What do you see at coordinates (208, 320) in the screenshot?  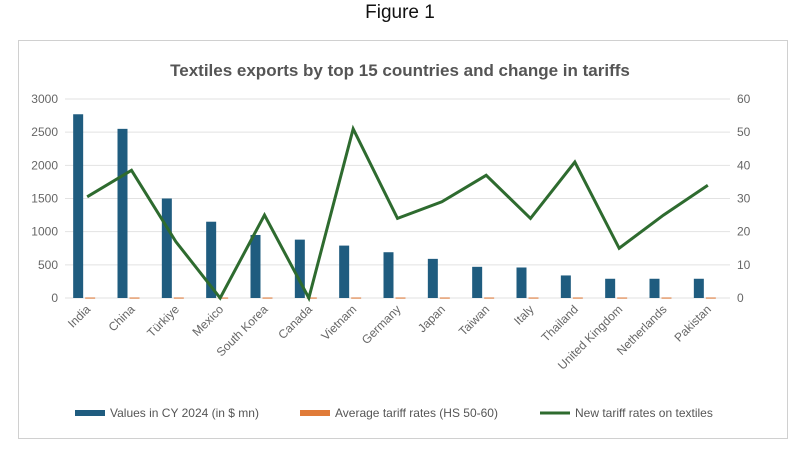 I see `category-label: Mexico` at bounding box center [208, 320].